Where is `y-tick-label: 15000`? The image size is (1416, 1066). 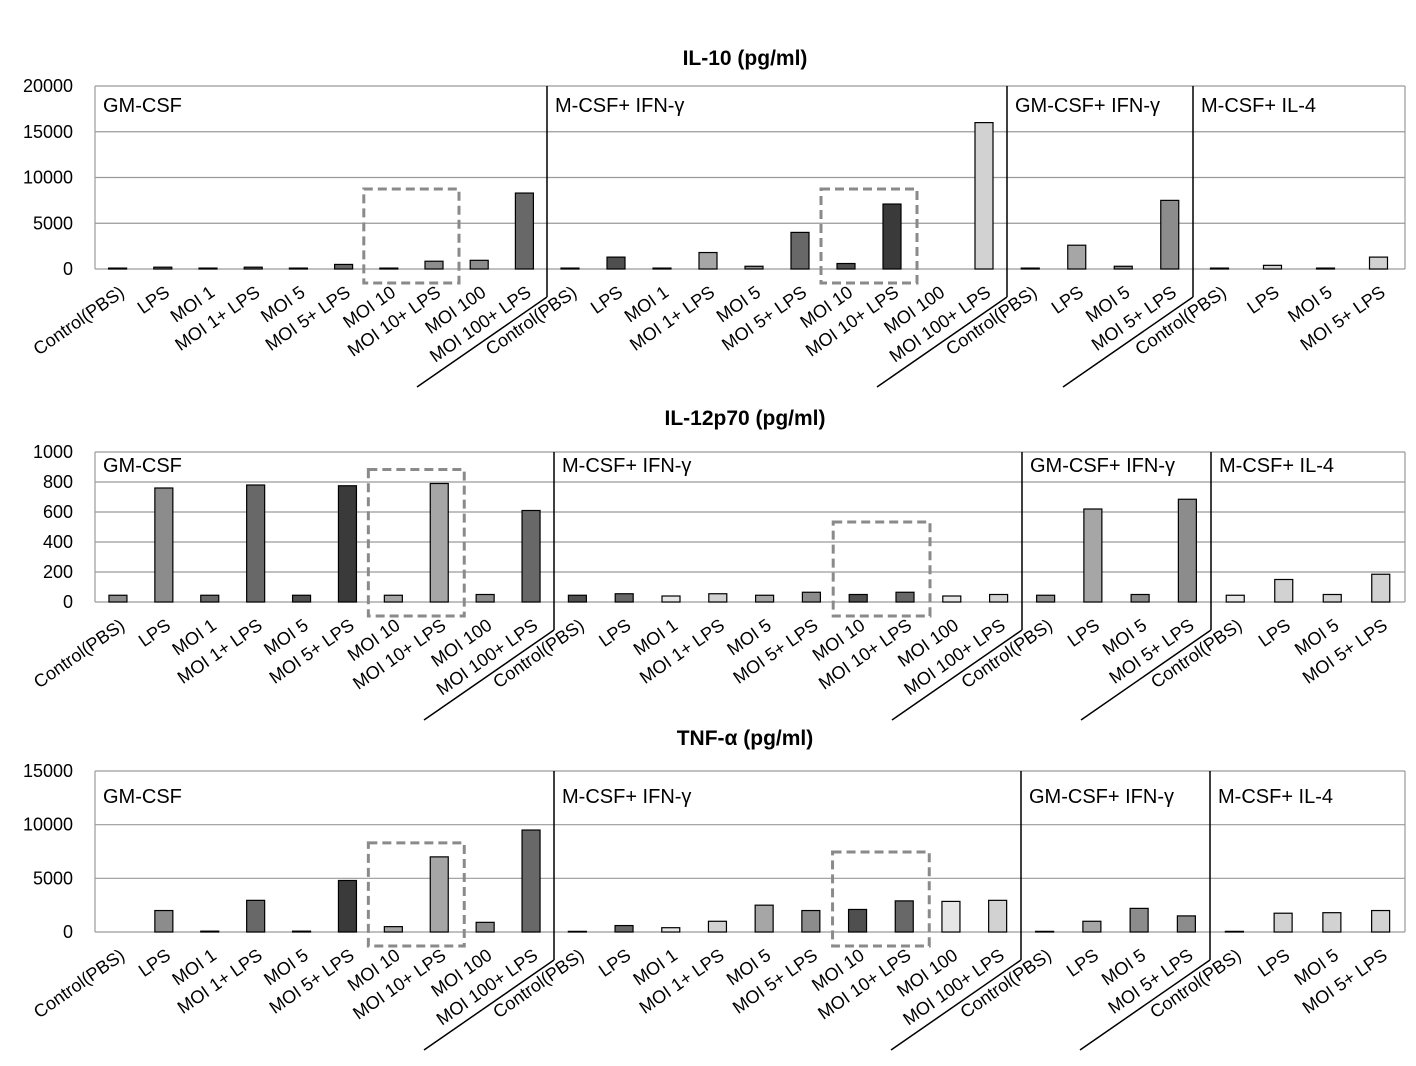 y-tick-label: 15000 is located at coordinates (48, 132).